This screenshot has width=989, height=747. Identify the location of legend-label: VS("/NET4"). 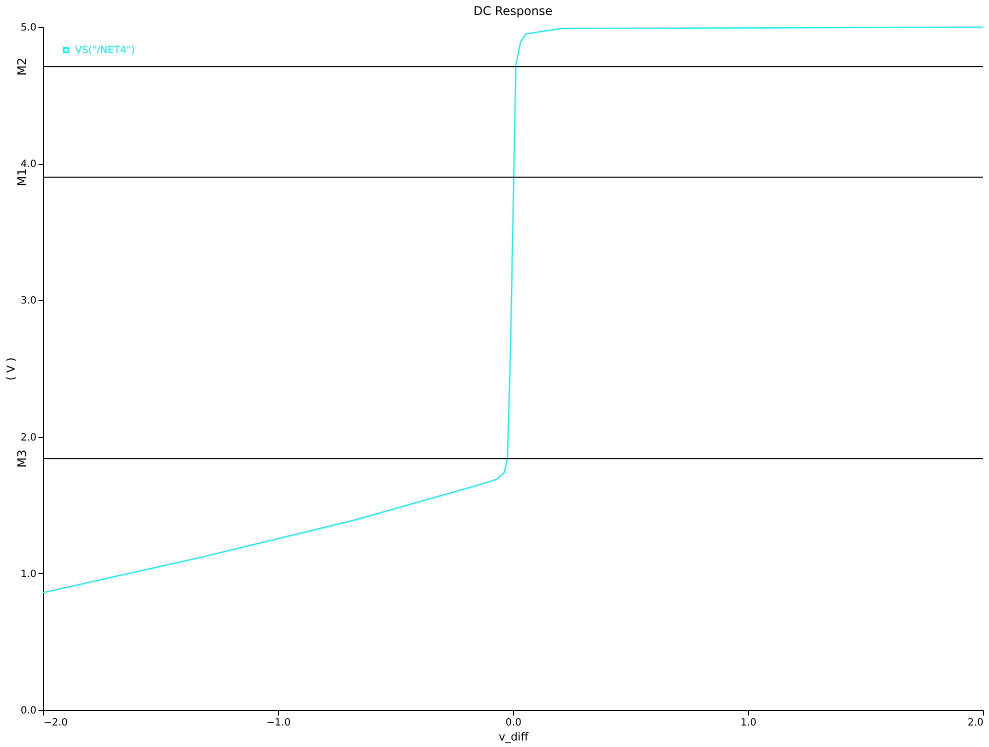
(105, 50).